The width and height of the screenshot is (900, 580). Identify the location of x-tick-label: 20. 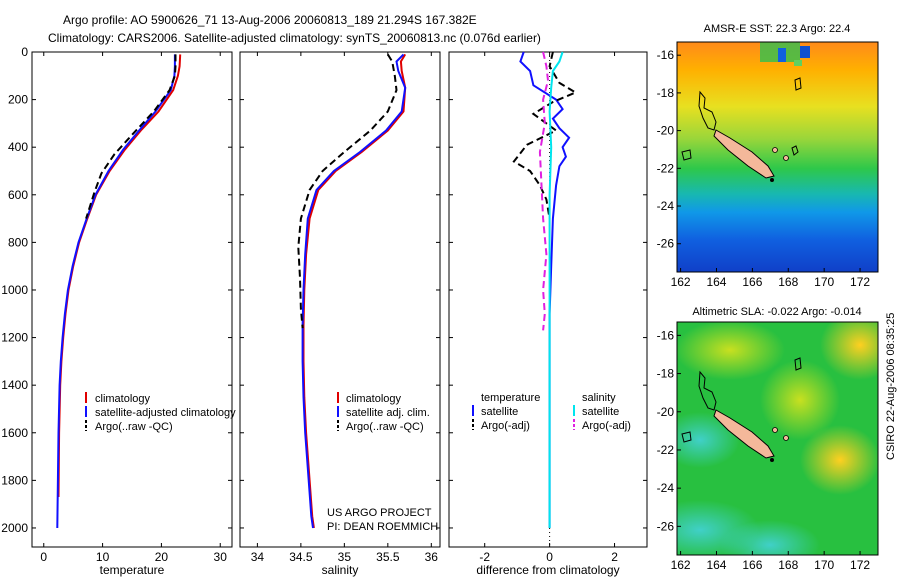
(162, 557).